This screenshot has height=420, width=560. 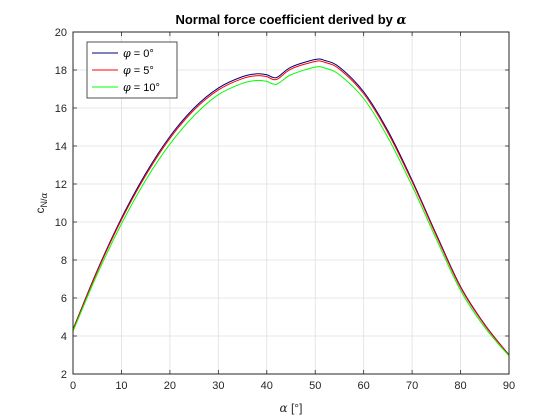 What do you see at coordinates (64, 261) in the screenshot?
I see `y-tick-label: 8` at bounding box center [64, 261].